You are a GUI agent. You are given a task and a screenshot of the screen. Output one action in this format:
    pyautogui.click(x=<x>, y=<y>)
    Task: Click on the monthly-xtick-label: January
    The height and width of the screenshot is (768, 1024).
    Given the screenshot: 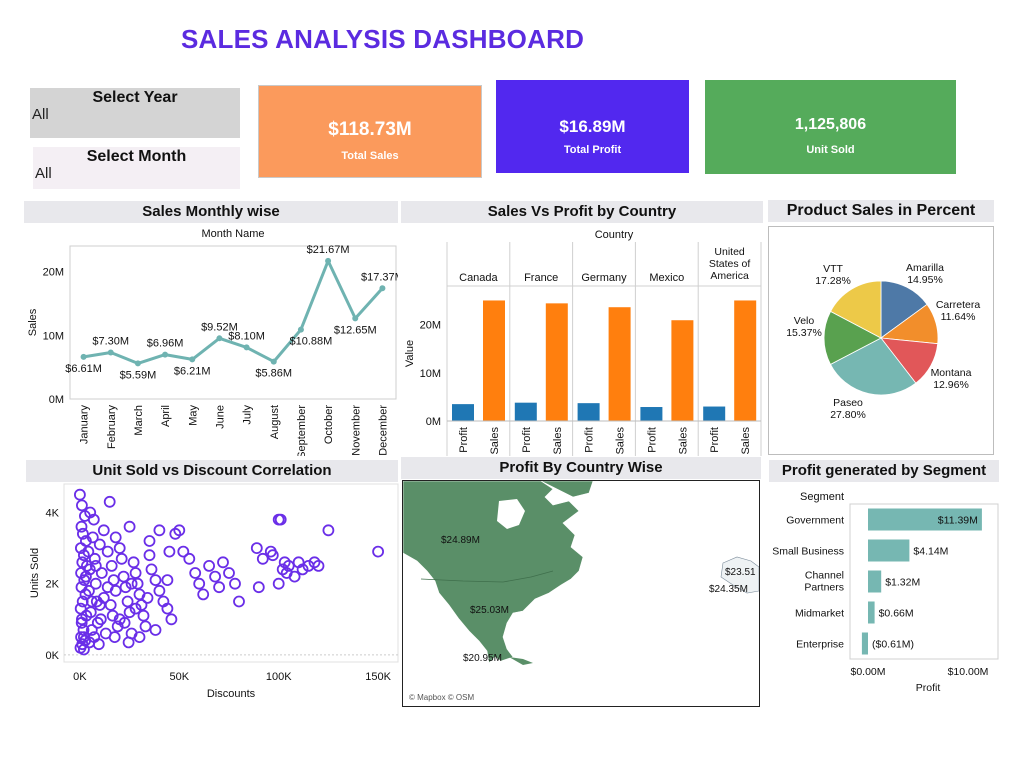 What is the action you would take?
    pyautogui.click(x=85, y=425)
    